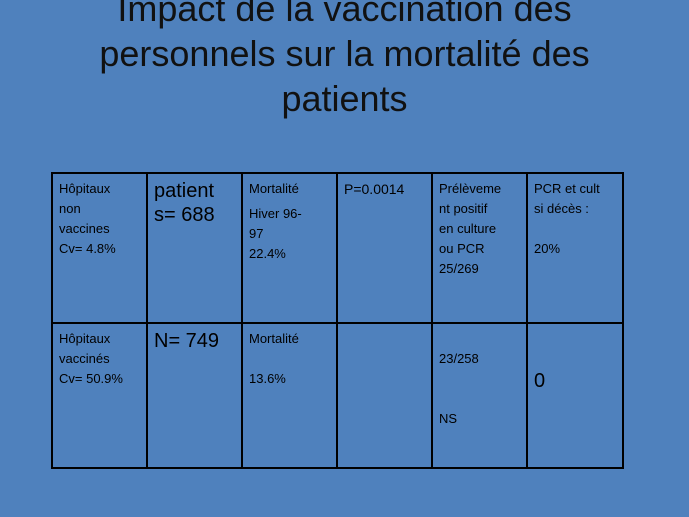 This screenshot has height=517, width=689. Describe the element at coordinates (344, 98) in the screenshot. I see `title-line-3: patients` at that location.